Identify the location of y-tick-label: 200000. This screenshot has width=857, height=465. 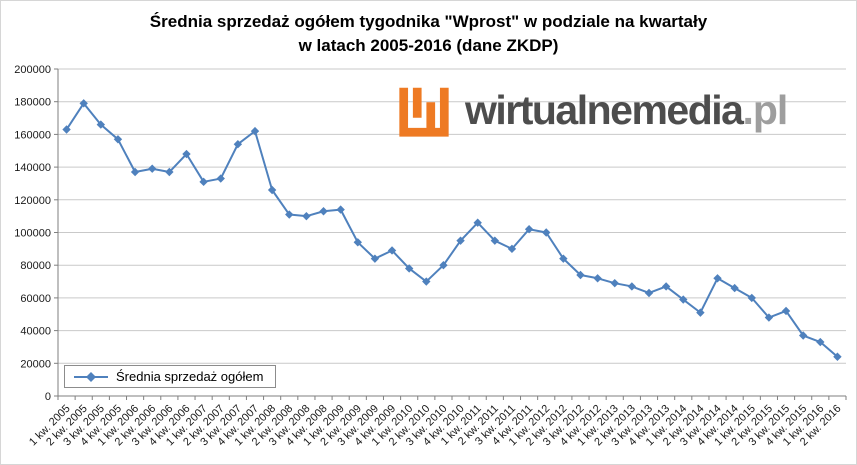
(32, 70).